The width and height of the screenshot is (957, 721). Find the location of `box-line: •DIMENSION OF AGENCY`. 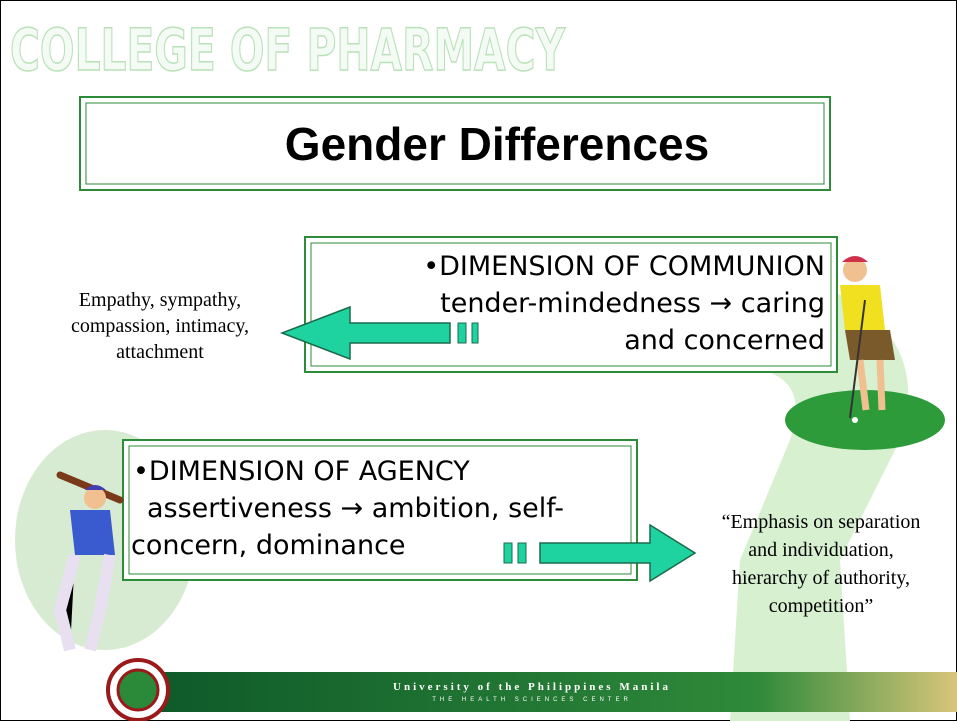

box-line: •DIMENSION OF AGENCY is located at coordinates (301, 471).